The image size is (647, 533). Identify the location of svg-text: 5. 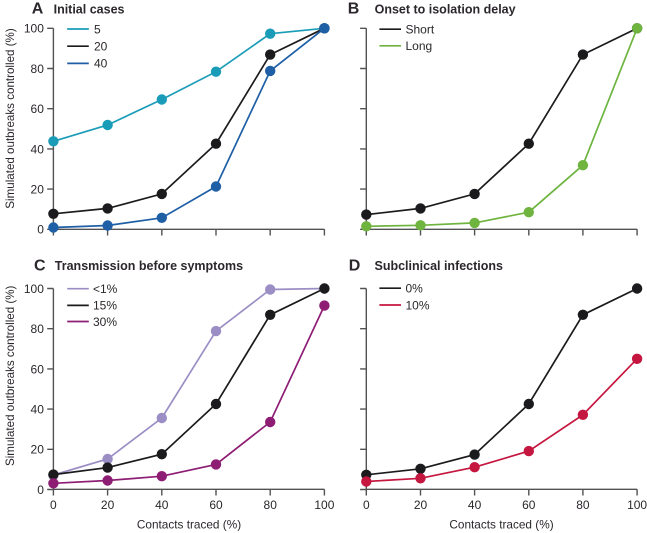
(97, 29).